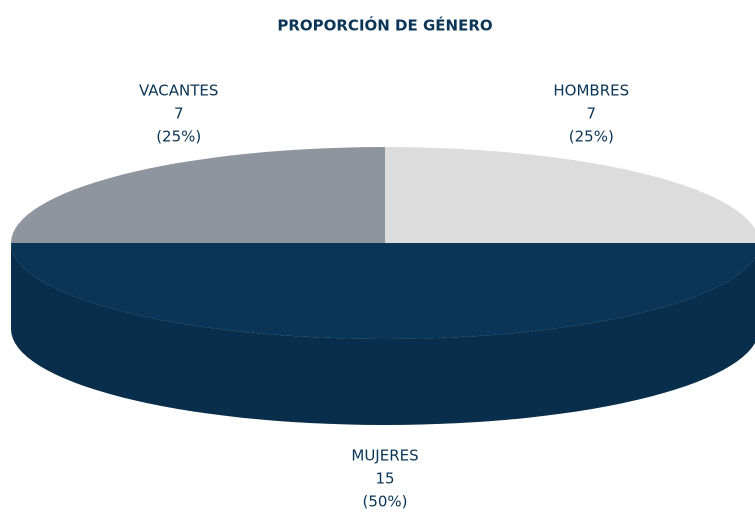 The width and height of the screenshot is (755, 512). Describe the element at coordinates (384, 502) in the screenshot. I see `slice-percent: (50%)` at that location.